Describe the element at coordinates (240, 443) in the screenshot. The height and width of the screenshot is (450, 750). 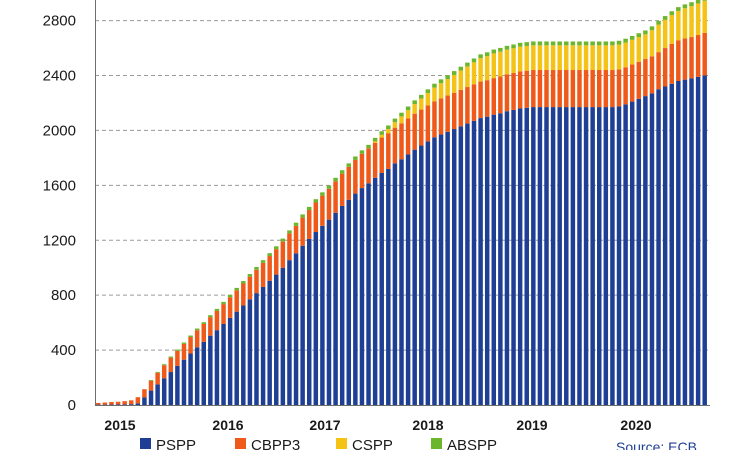
I see `legend-swatch-cbpp3` at that location.